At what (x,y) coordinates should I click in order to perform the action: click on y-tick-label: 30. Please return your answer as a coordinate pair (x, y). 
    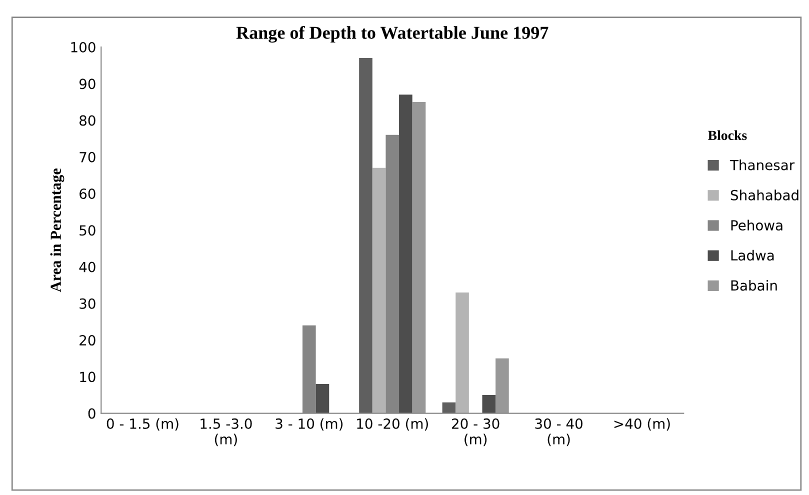
    Looking at the image, I should click on (88, 303).